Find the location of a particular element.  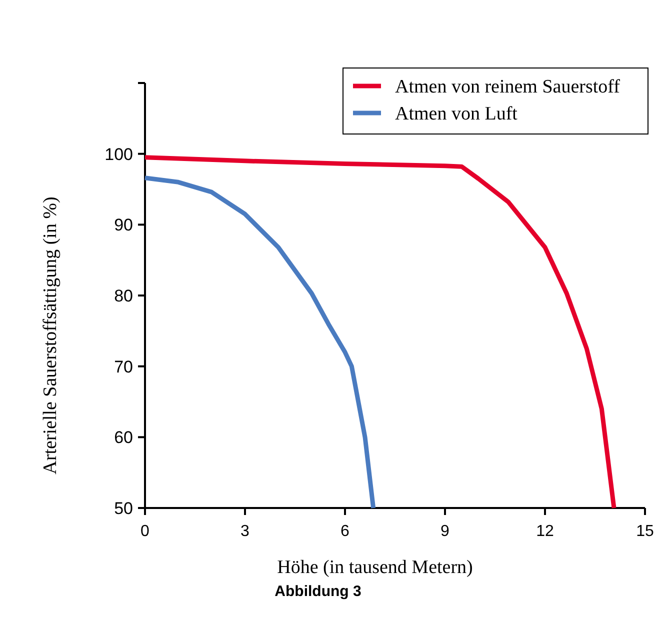

x-axis-title: Höhe (in tausend Metern) is located at coordinates (375, 567).